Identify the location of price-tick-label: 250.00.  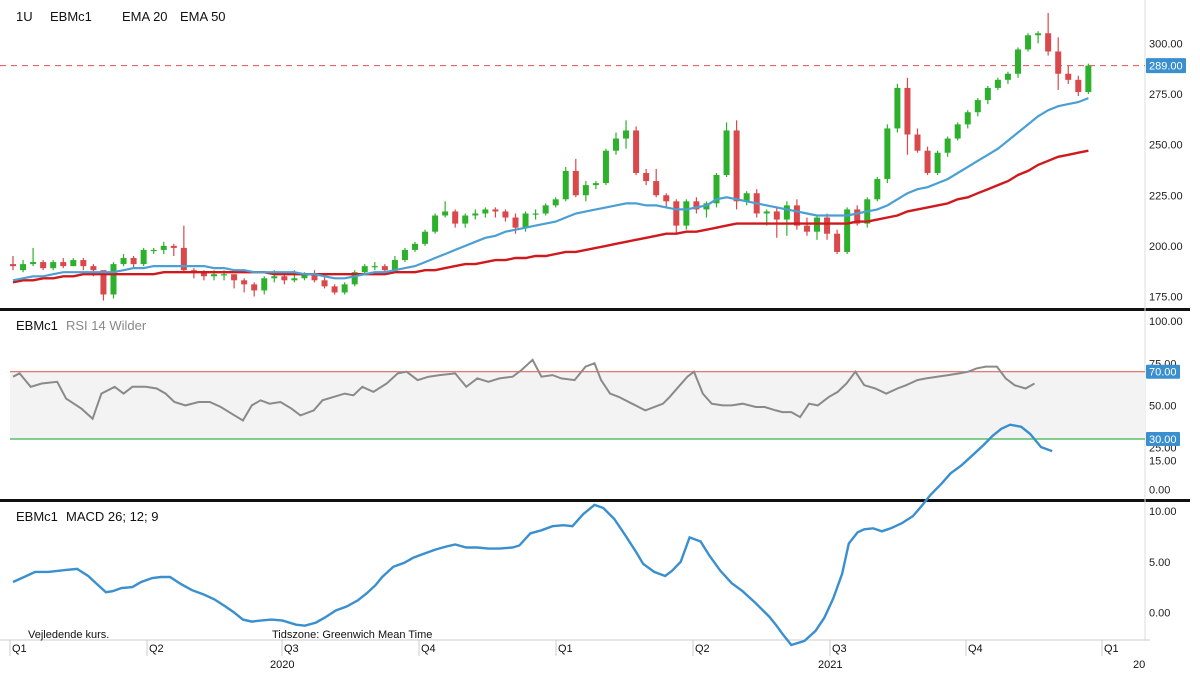
(1166, 146).